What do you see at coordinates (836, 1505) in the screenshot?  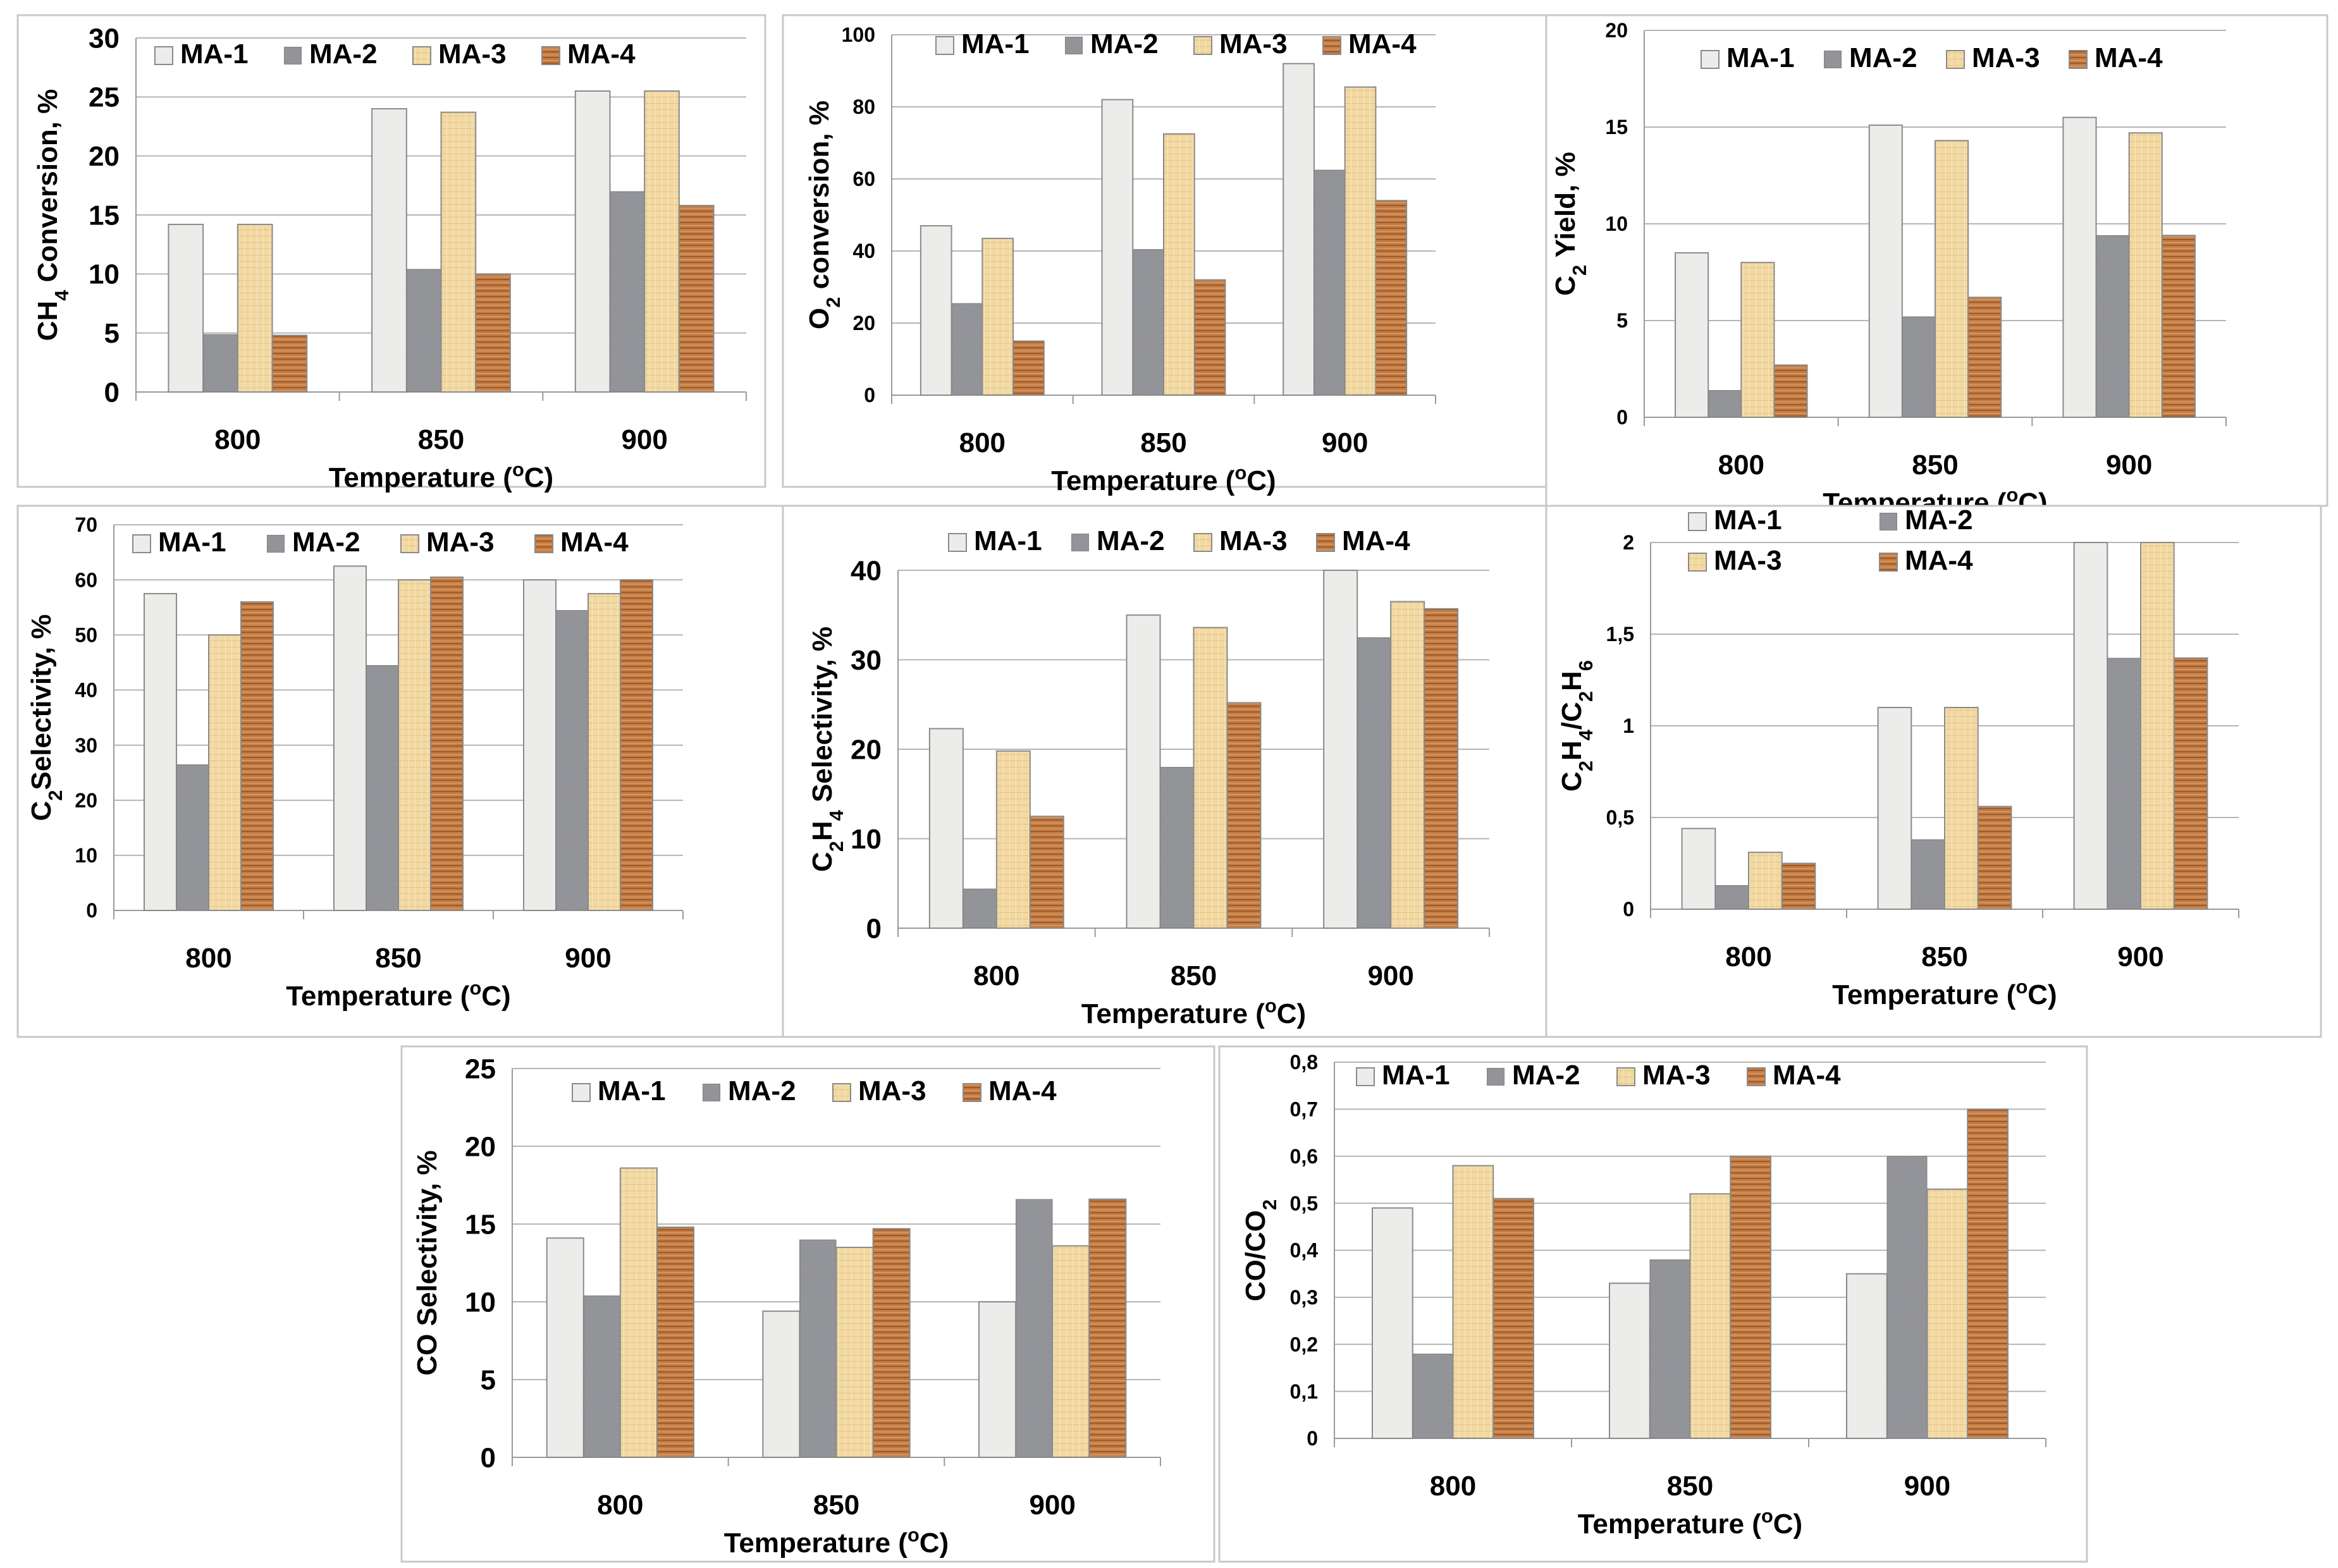 I see `co-selectivity-xtick-label: 850` at bounding box center [836, 1505].